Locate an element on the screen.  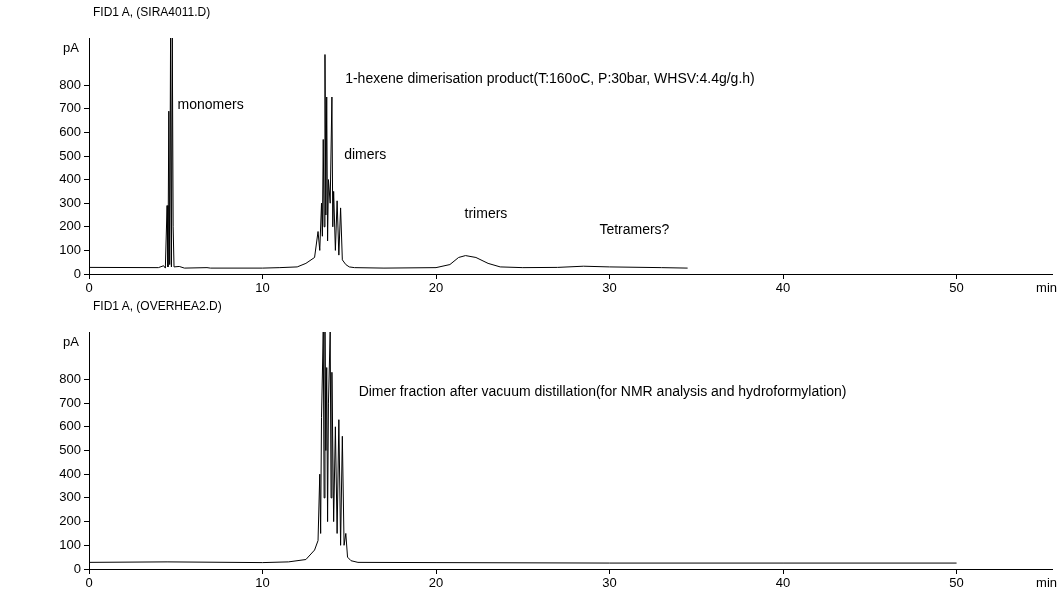
annotation: trimers is located at coordinates (486, 212).